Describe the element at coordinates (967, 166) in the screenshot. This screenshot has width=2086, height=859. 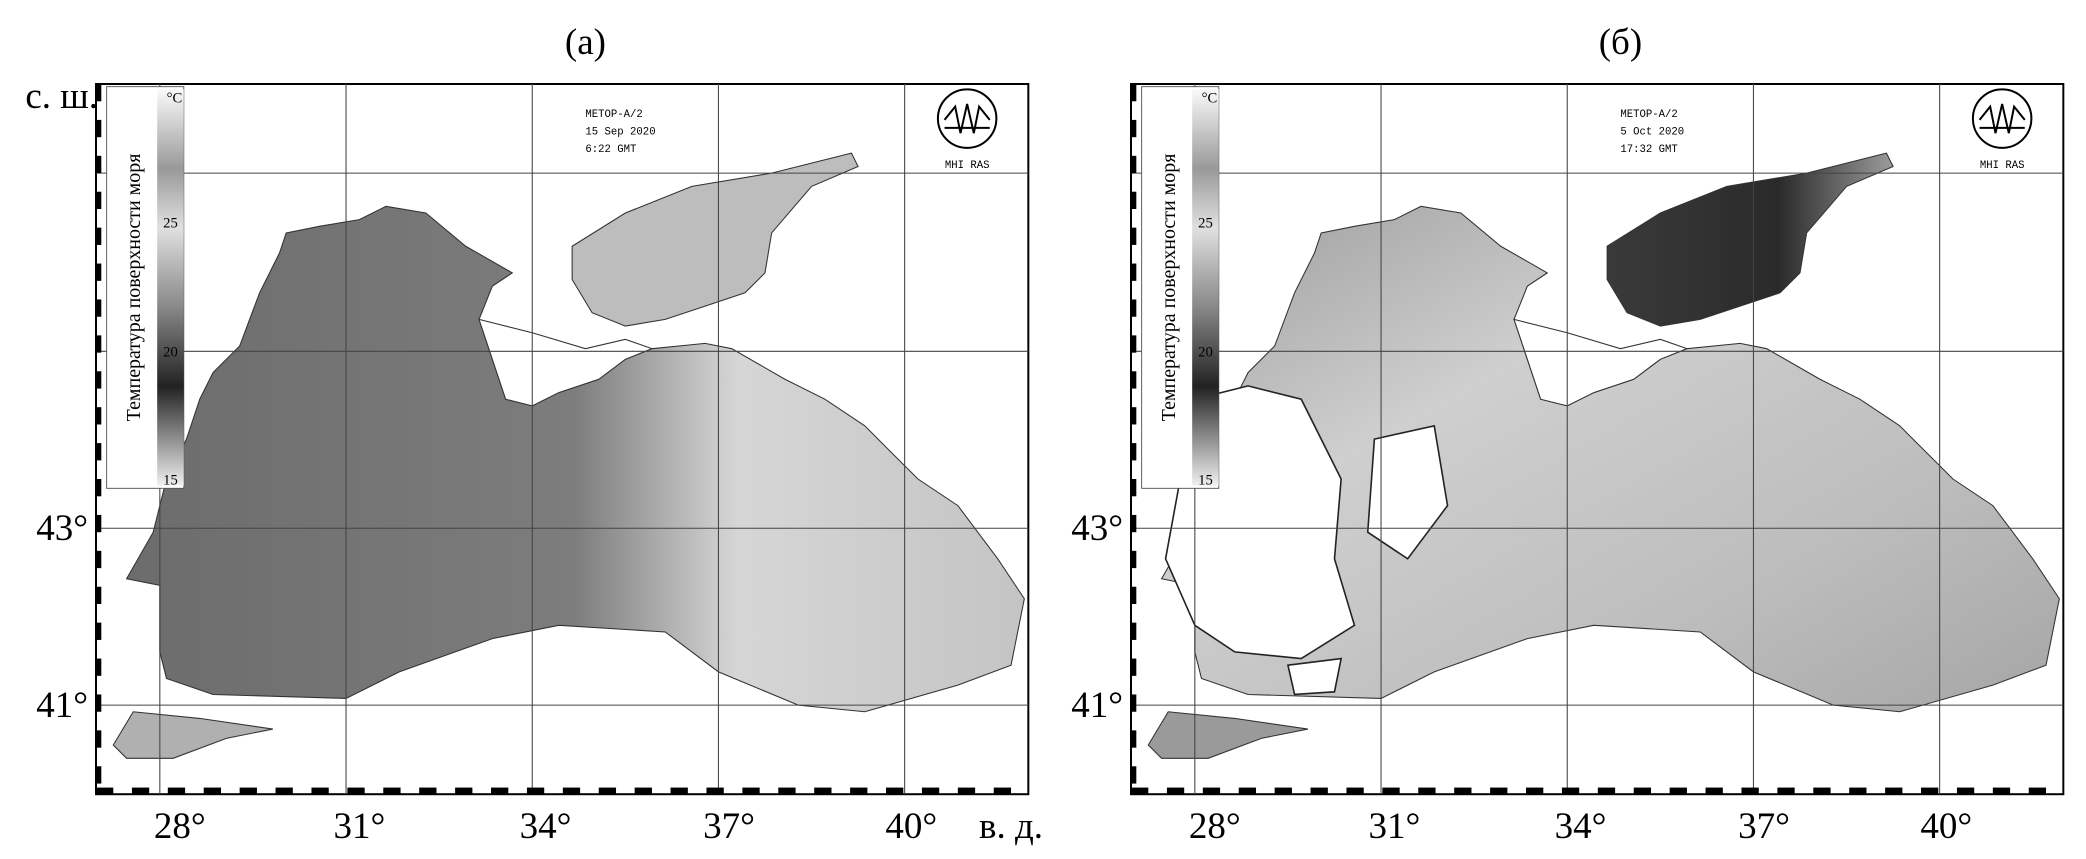
I see `logo-text: MHI RAS` at that location.